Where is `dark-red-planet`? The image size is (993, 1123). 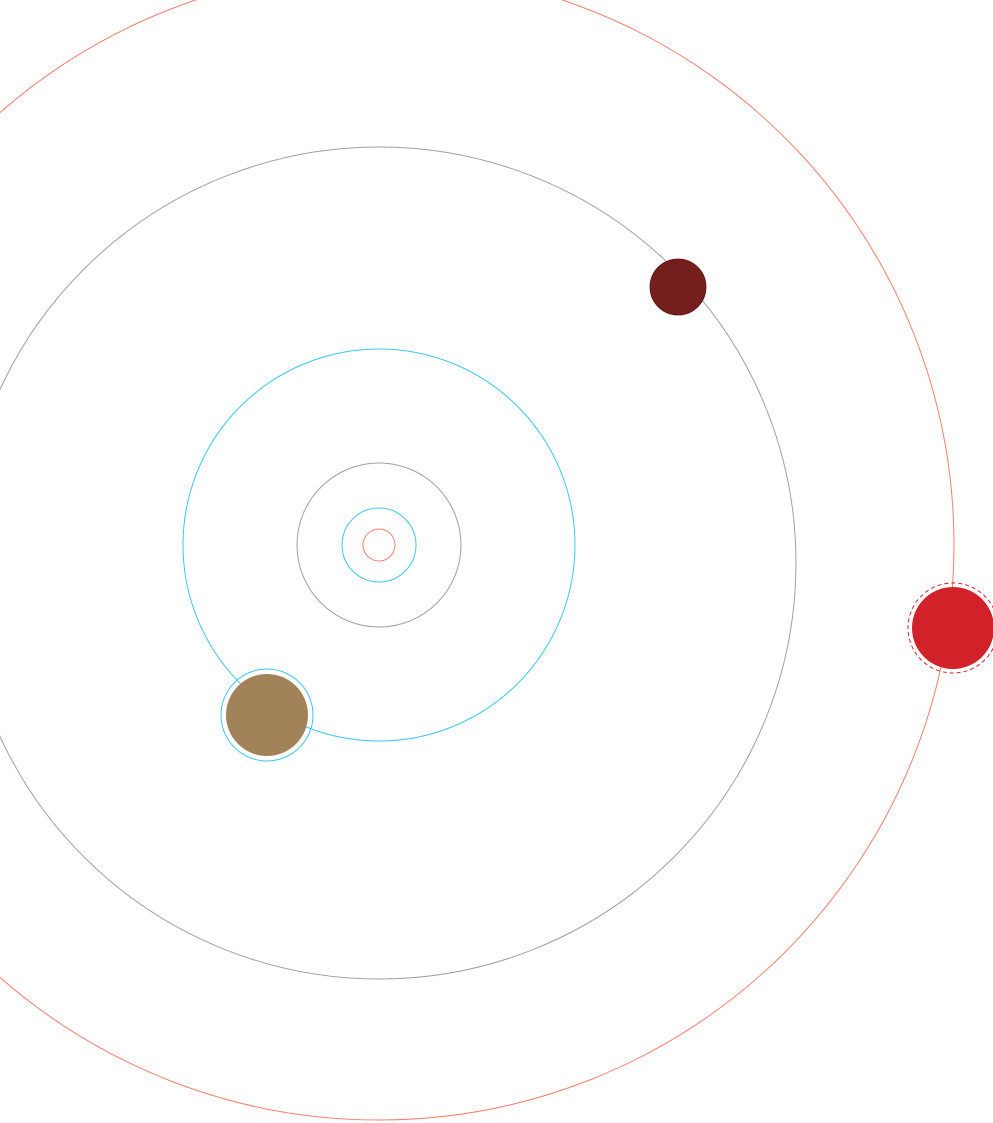 dark-red-planet is located at coordinates (678, 287).